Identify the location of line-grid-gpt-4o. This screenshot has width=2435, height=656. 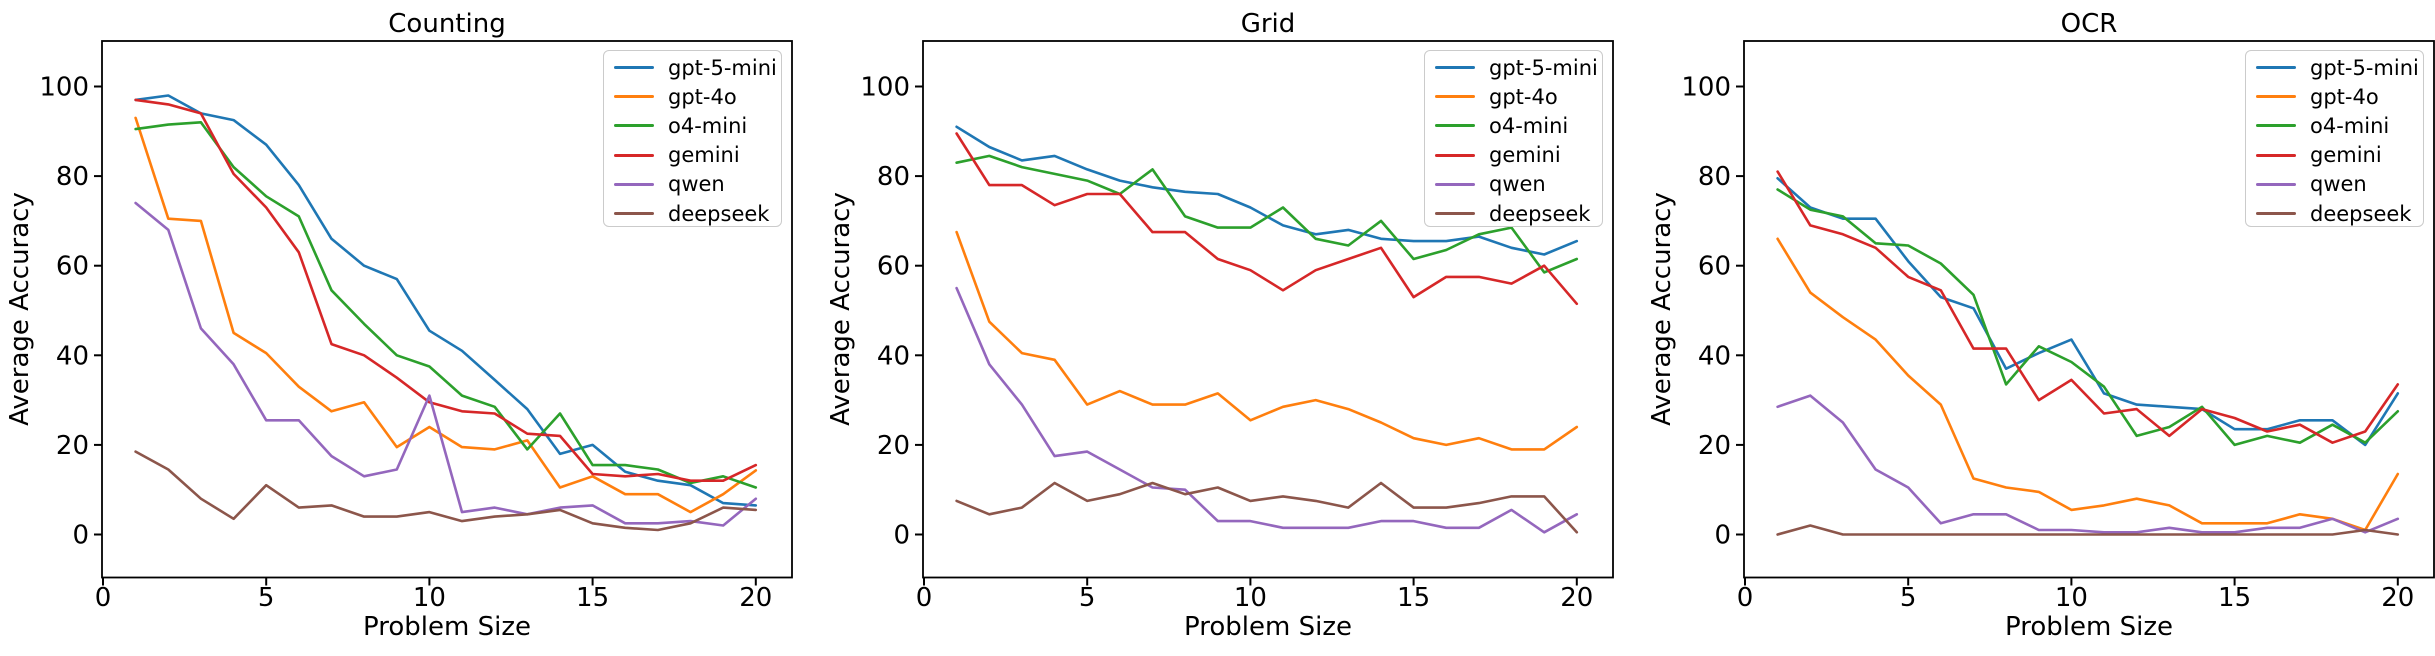
(1267, 340).